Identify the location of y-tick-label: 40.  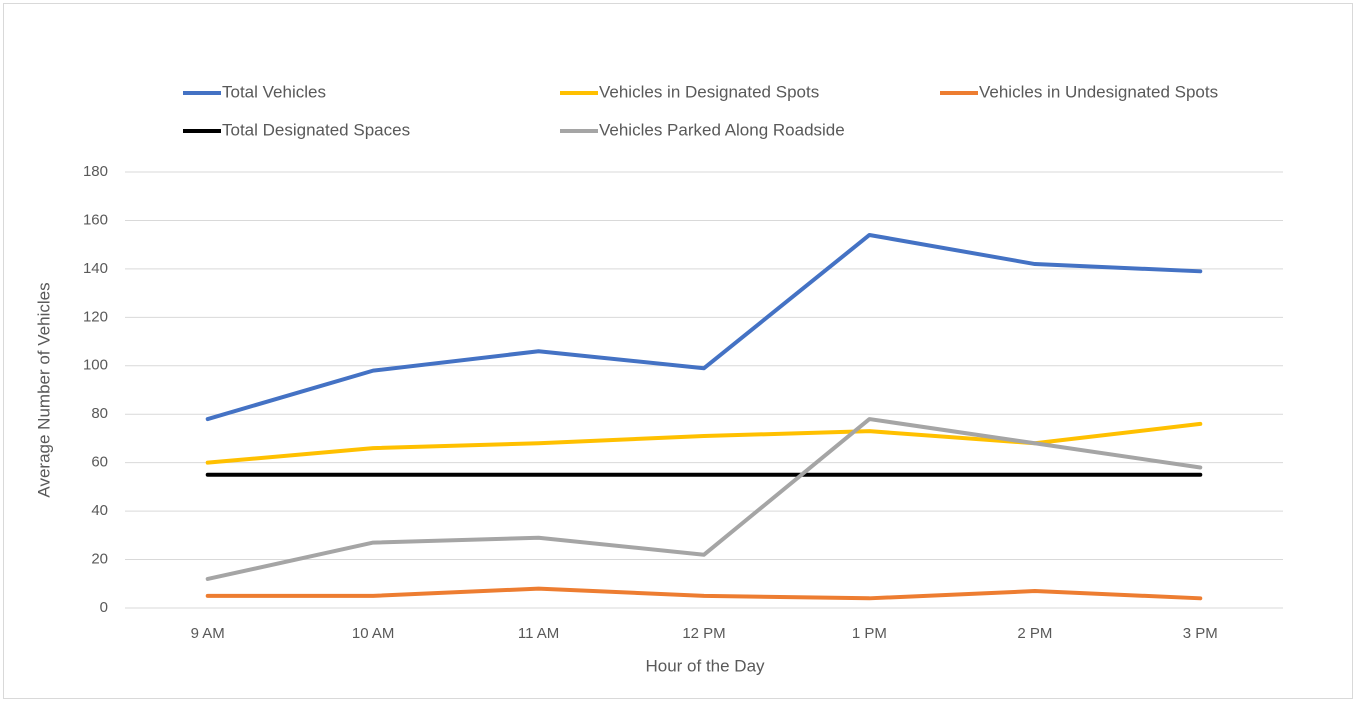
(99, 510).